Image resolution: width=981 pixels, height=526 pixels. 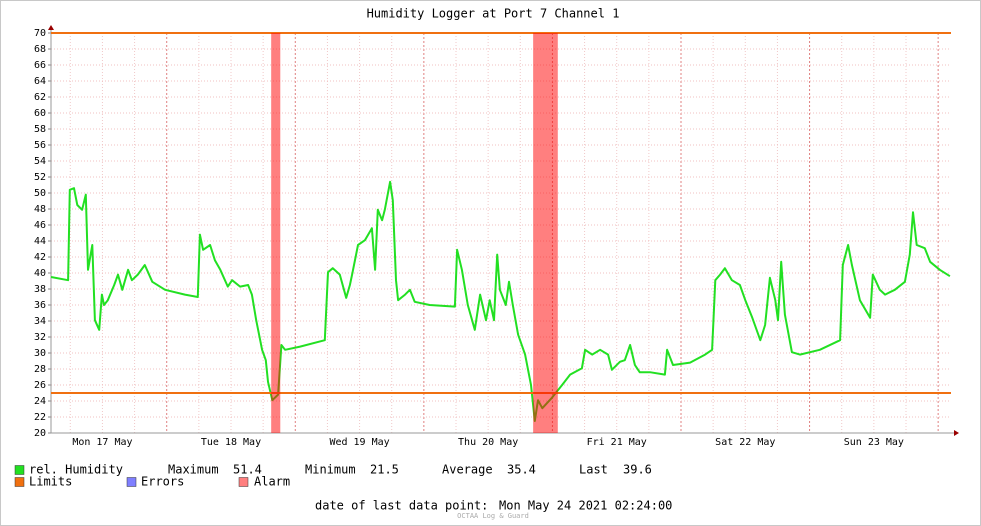 I want to click on y-tick-label: 60, so click(x=40, y=113).